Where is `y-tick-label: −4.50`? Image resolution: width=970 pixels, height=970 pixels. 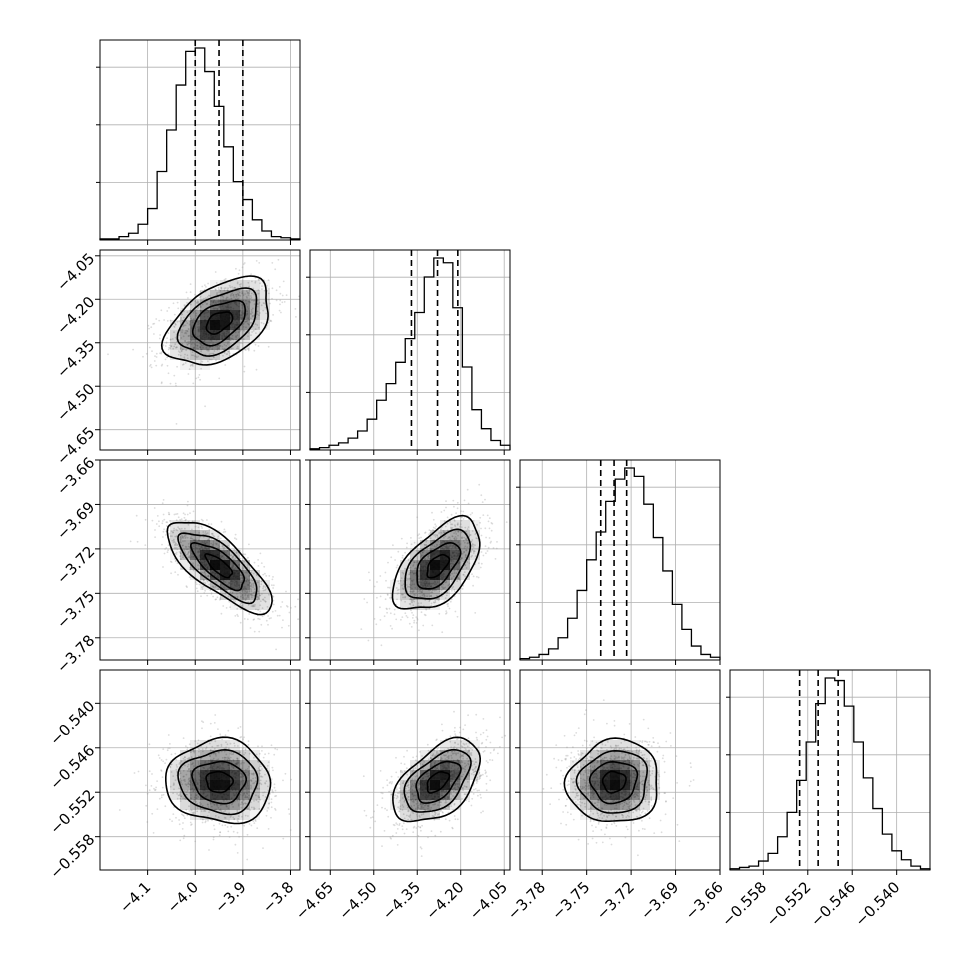
y-tick-label: −4.50 is located at coordinates (75, 402).